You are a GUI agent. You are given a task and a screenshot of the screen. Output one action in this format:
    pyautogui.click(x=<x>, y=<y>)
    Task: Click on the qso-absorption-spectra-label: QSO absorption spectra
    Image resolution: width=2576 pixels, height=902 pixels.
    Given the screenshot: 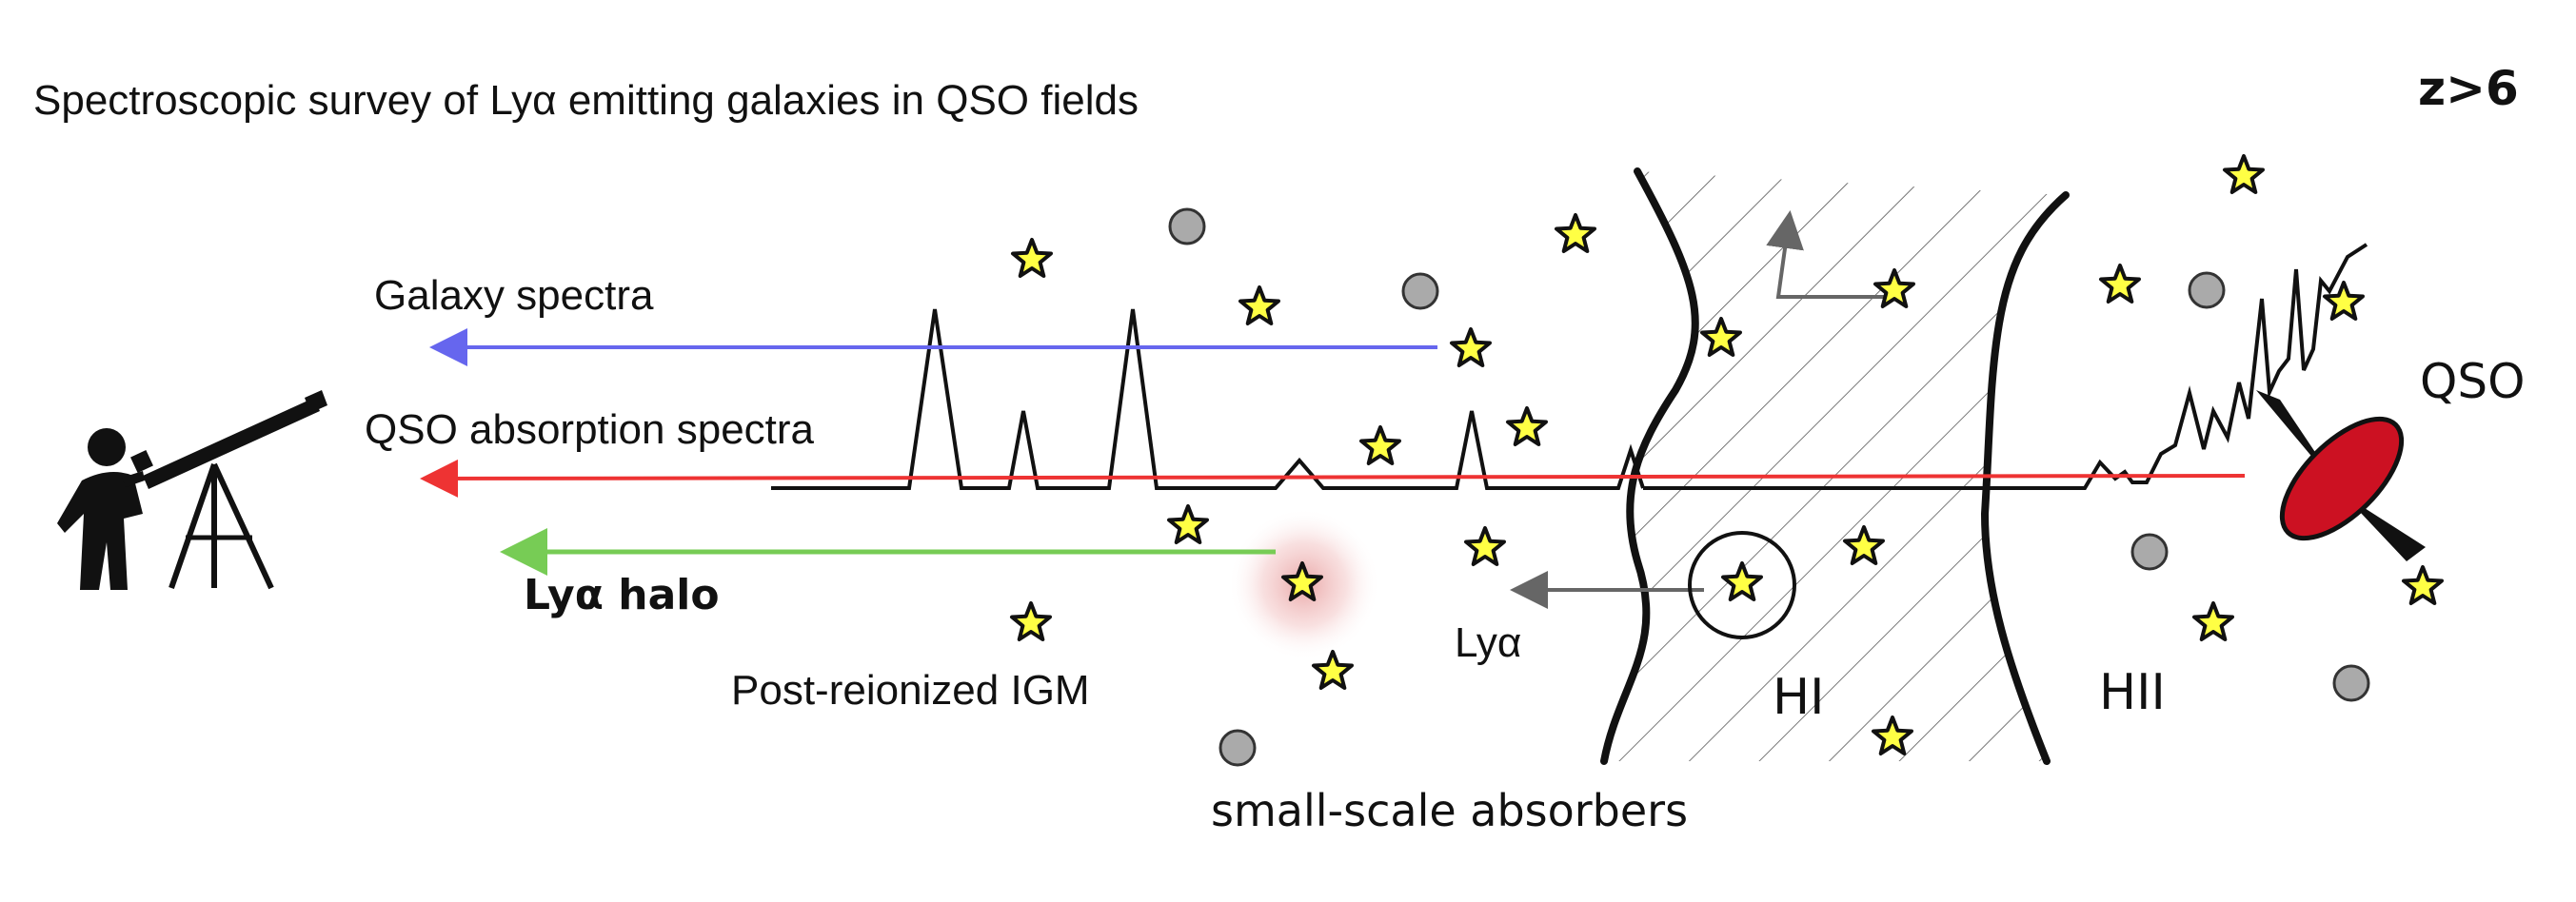 What is the action you would take?
    pyautogui.click(x=590, y=430)
    